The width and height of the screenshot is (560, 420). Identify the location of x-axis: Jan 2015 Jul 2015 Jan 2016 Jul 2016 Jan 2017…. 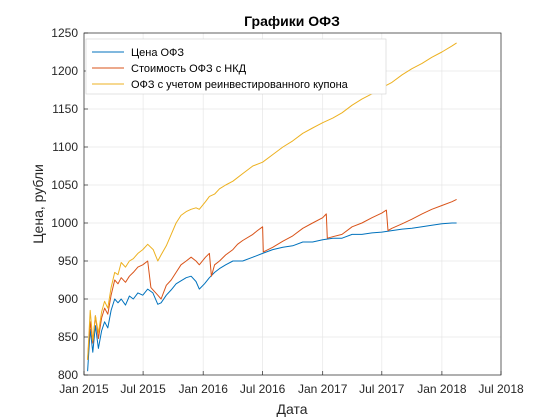
(291, 383).